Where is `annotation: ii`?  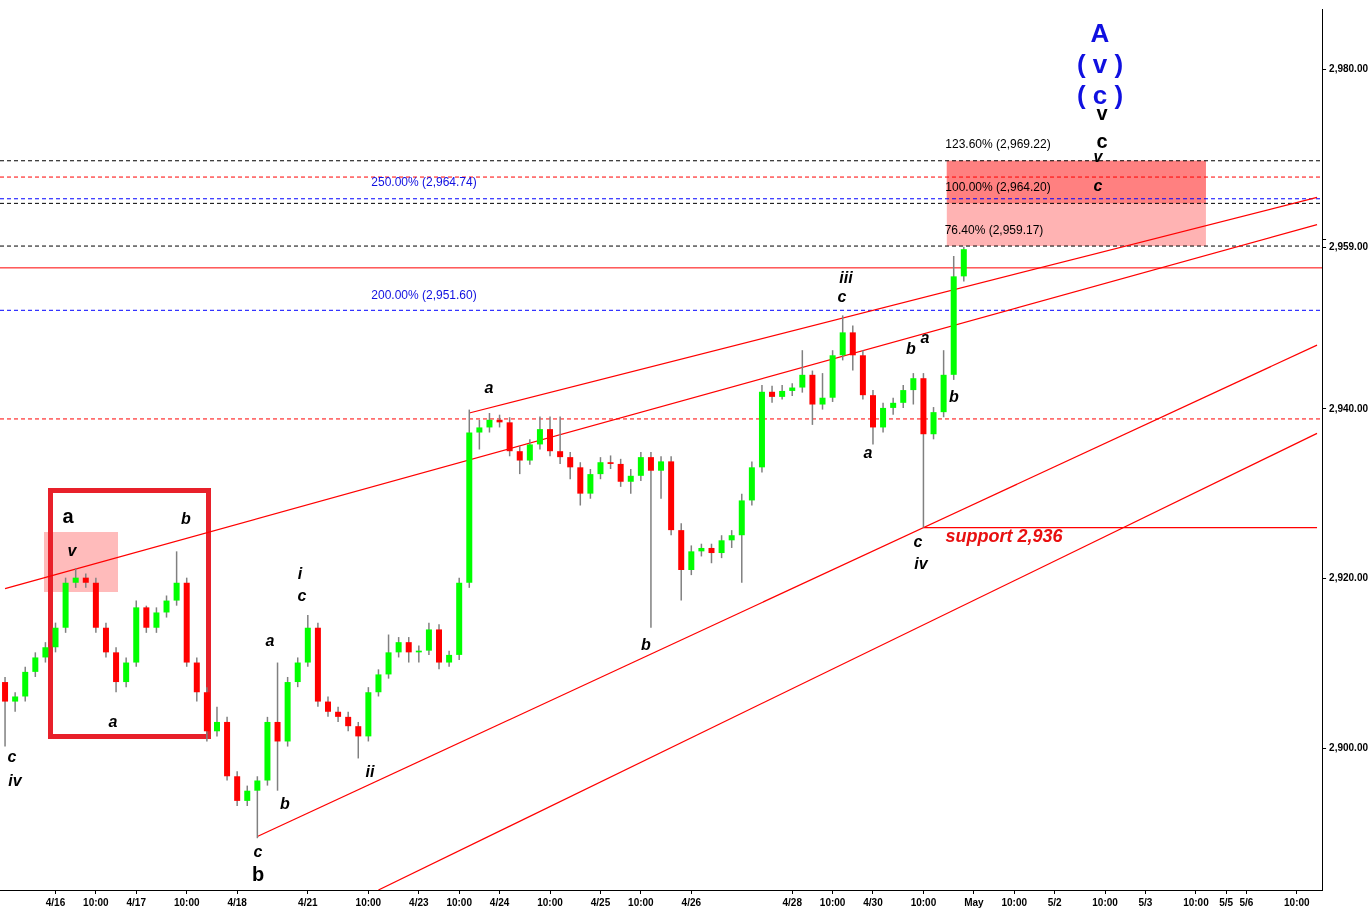 annotation: ii is located at coordinates (370, 772).